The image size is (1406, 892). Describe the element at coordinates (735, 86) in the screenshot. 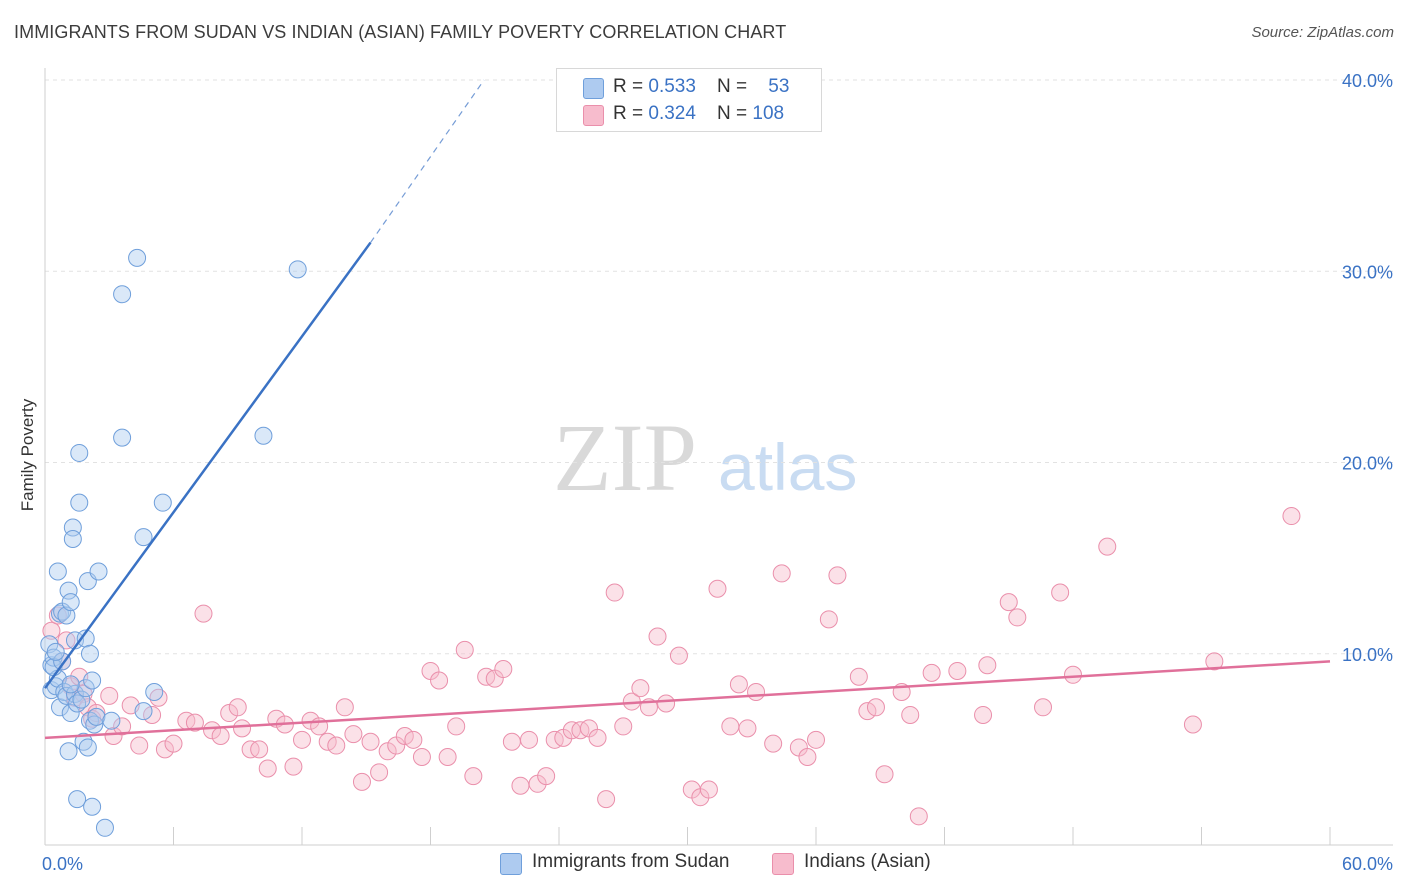

I see `legend-n-label: N =` at that location.